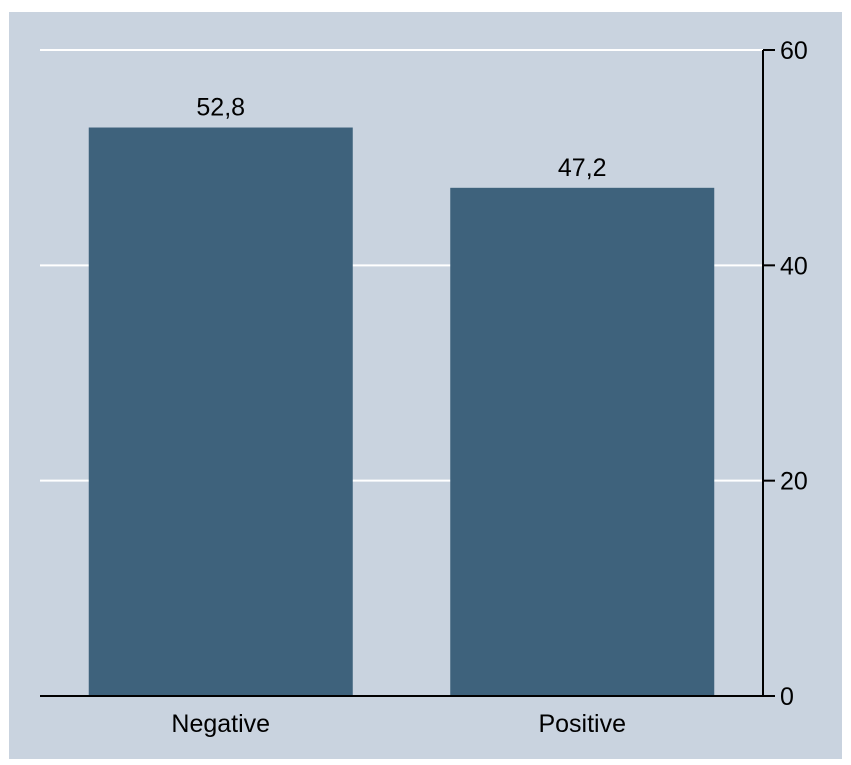 This screenshot has width=851, height=765. I want to click on y-tick-label-0: 0, so click(787, 697).